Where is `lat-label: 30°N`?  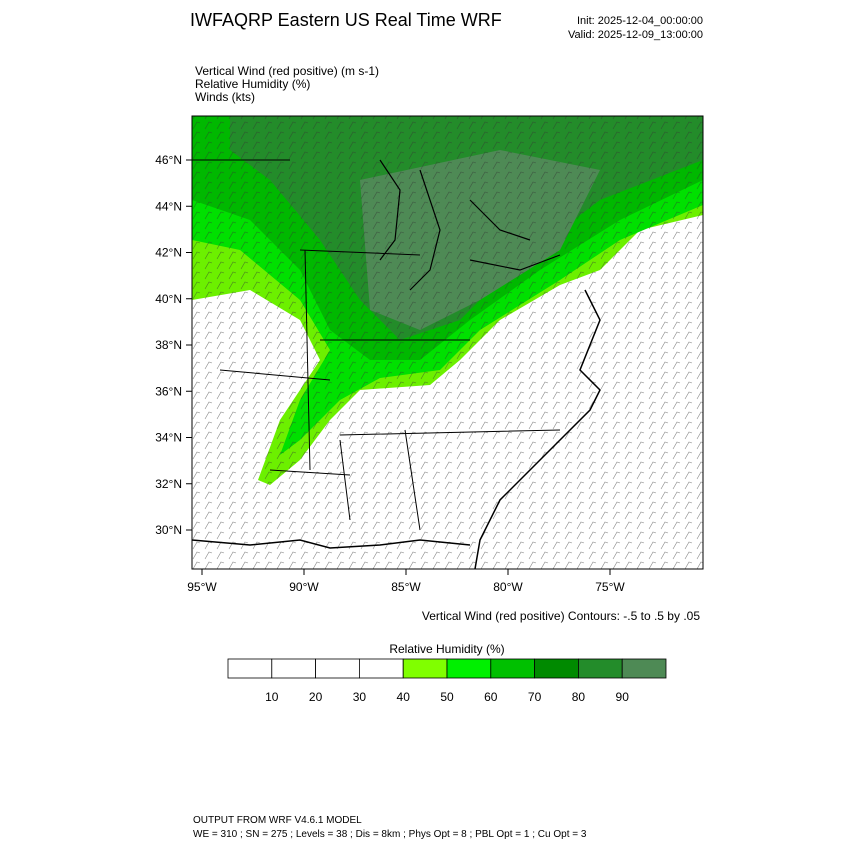 lat-label: 30°N is located at coordinates (168, 530).